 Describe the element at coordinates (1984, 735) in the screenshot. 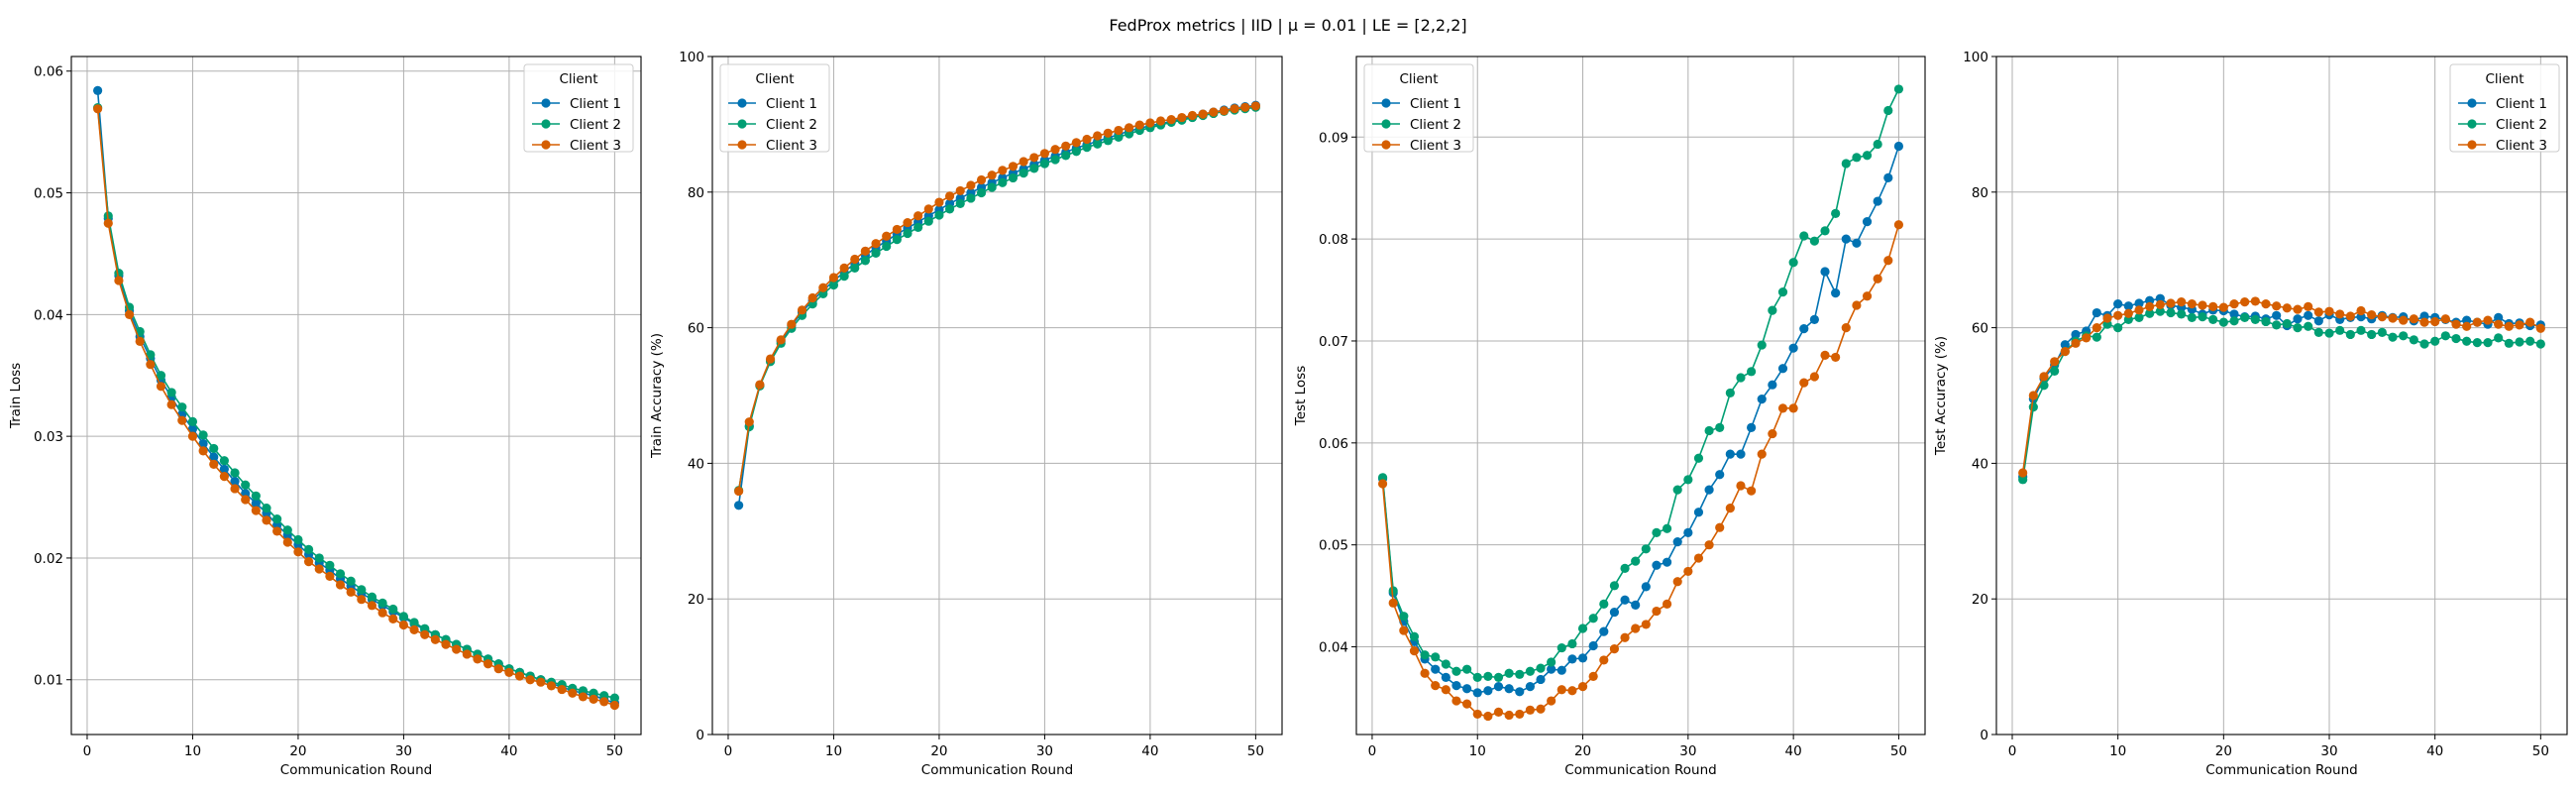

I see `y-tick-label: 0` at that location.